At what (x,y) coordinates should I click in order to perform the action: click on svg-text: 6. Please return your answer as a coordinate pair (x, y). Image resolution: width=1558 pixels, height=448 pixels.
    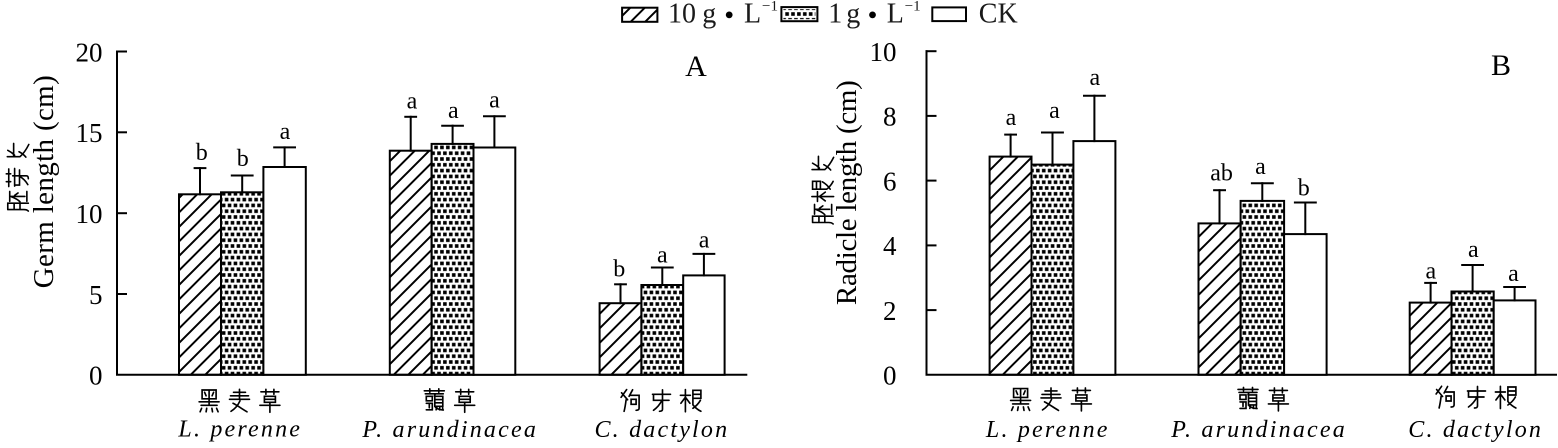
    Looking at the image, I should click on (890, 181).